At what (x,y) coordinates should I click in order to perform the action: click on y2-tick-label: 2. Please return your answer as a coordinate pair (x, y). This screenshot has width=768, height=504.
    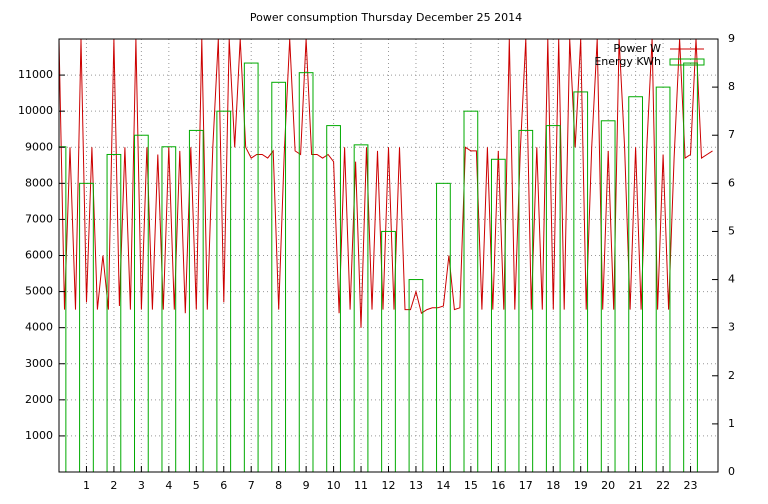
    Looking at the image, I should click on (731, 375).